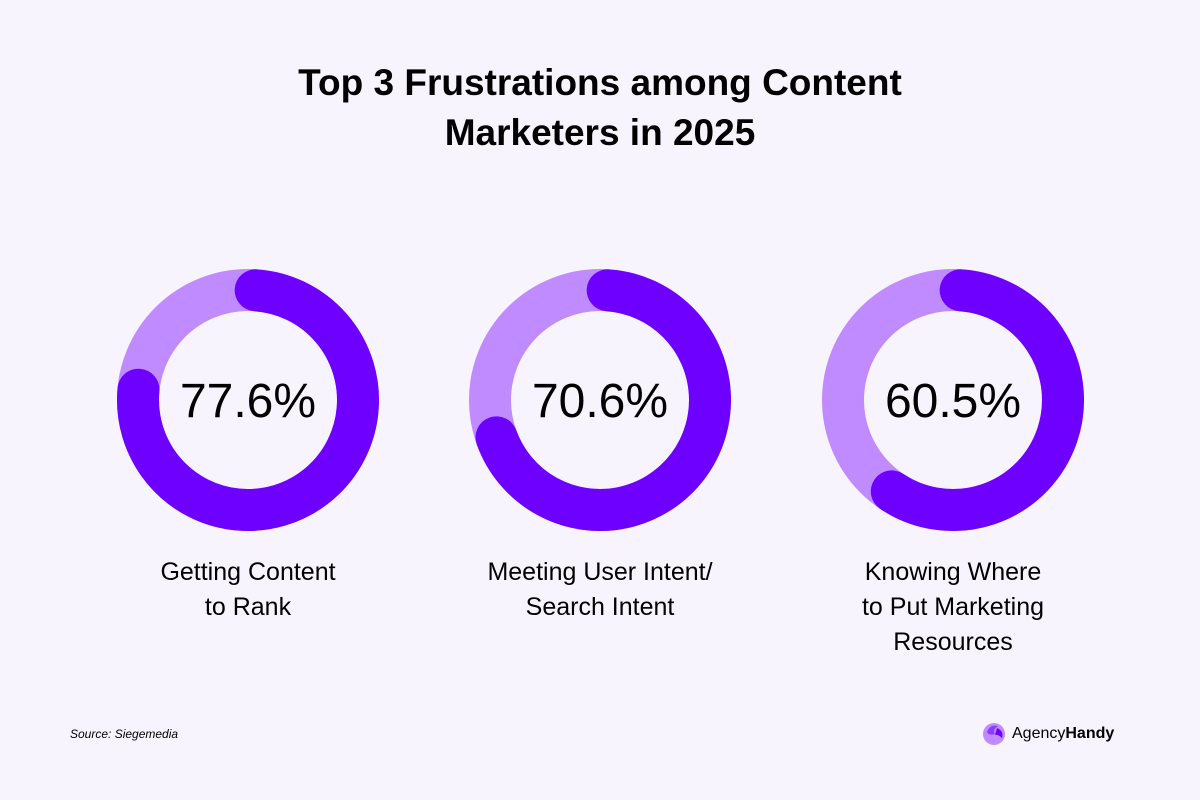 The height and width of the screenshot is (800, 1200). Describe the element at coordinates (124, 734) in the screenshot. I see `source-note: Source: Siegemedia` at that location.